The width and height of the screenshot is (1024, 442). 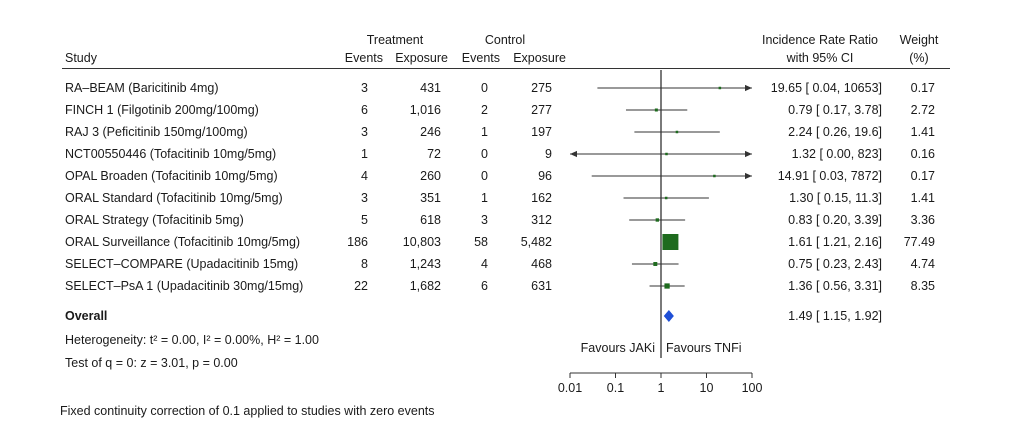 What do you see at coordinates (364, 110) in the screenshot?
I see `treatment-events: 6` at bounding box center [364, 110].